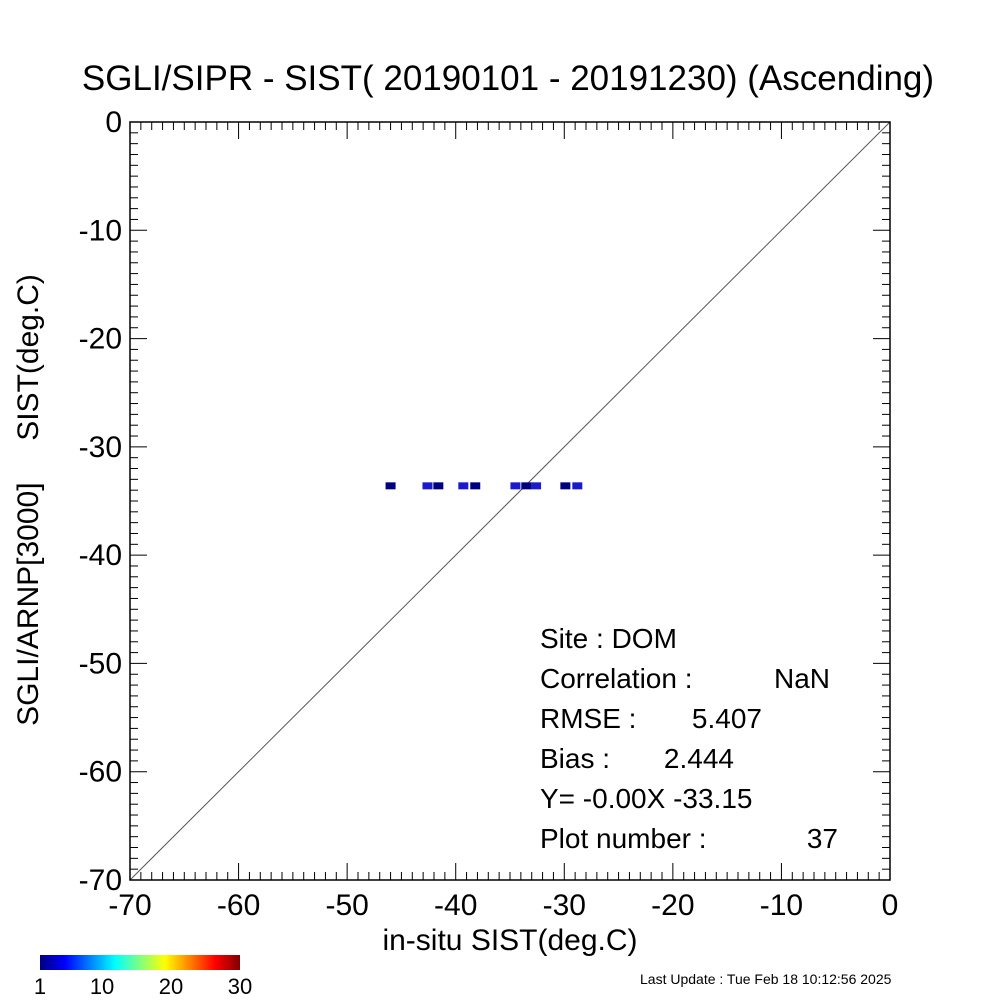 Image resolution: width=1000 pixels, height=1000 pixels. I want to click on colorbar: 1 10 20 30, so click(143, 977).